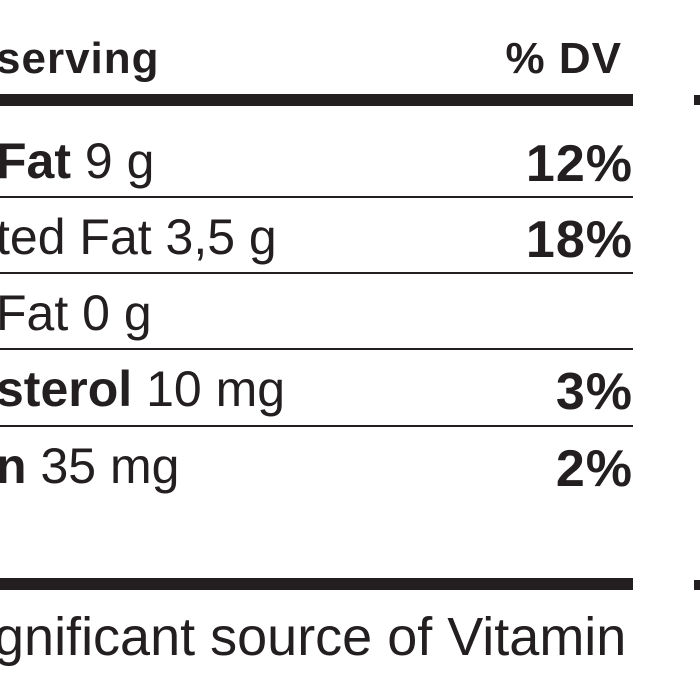  I want to click on nutrient-name: Fat 0 g, so click(76, 313).